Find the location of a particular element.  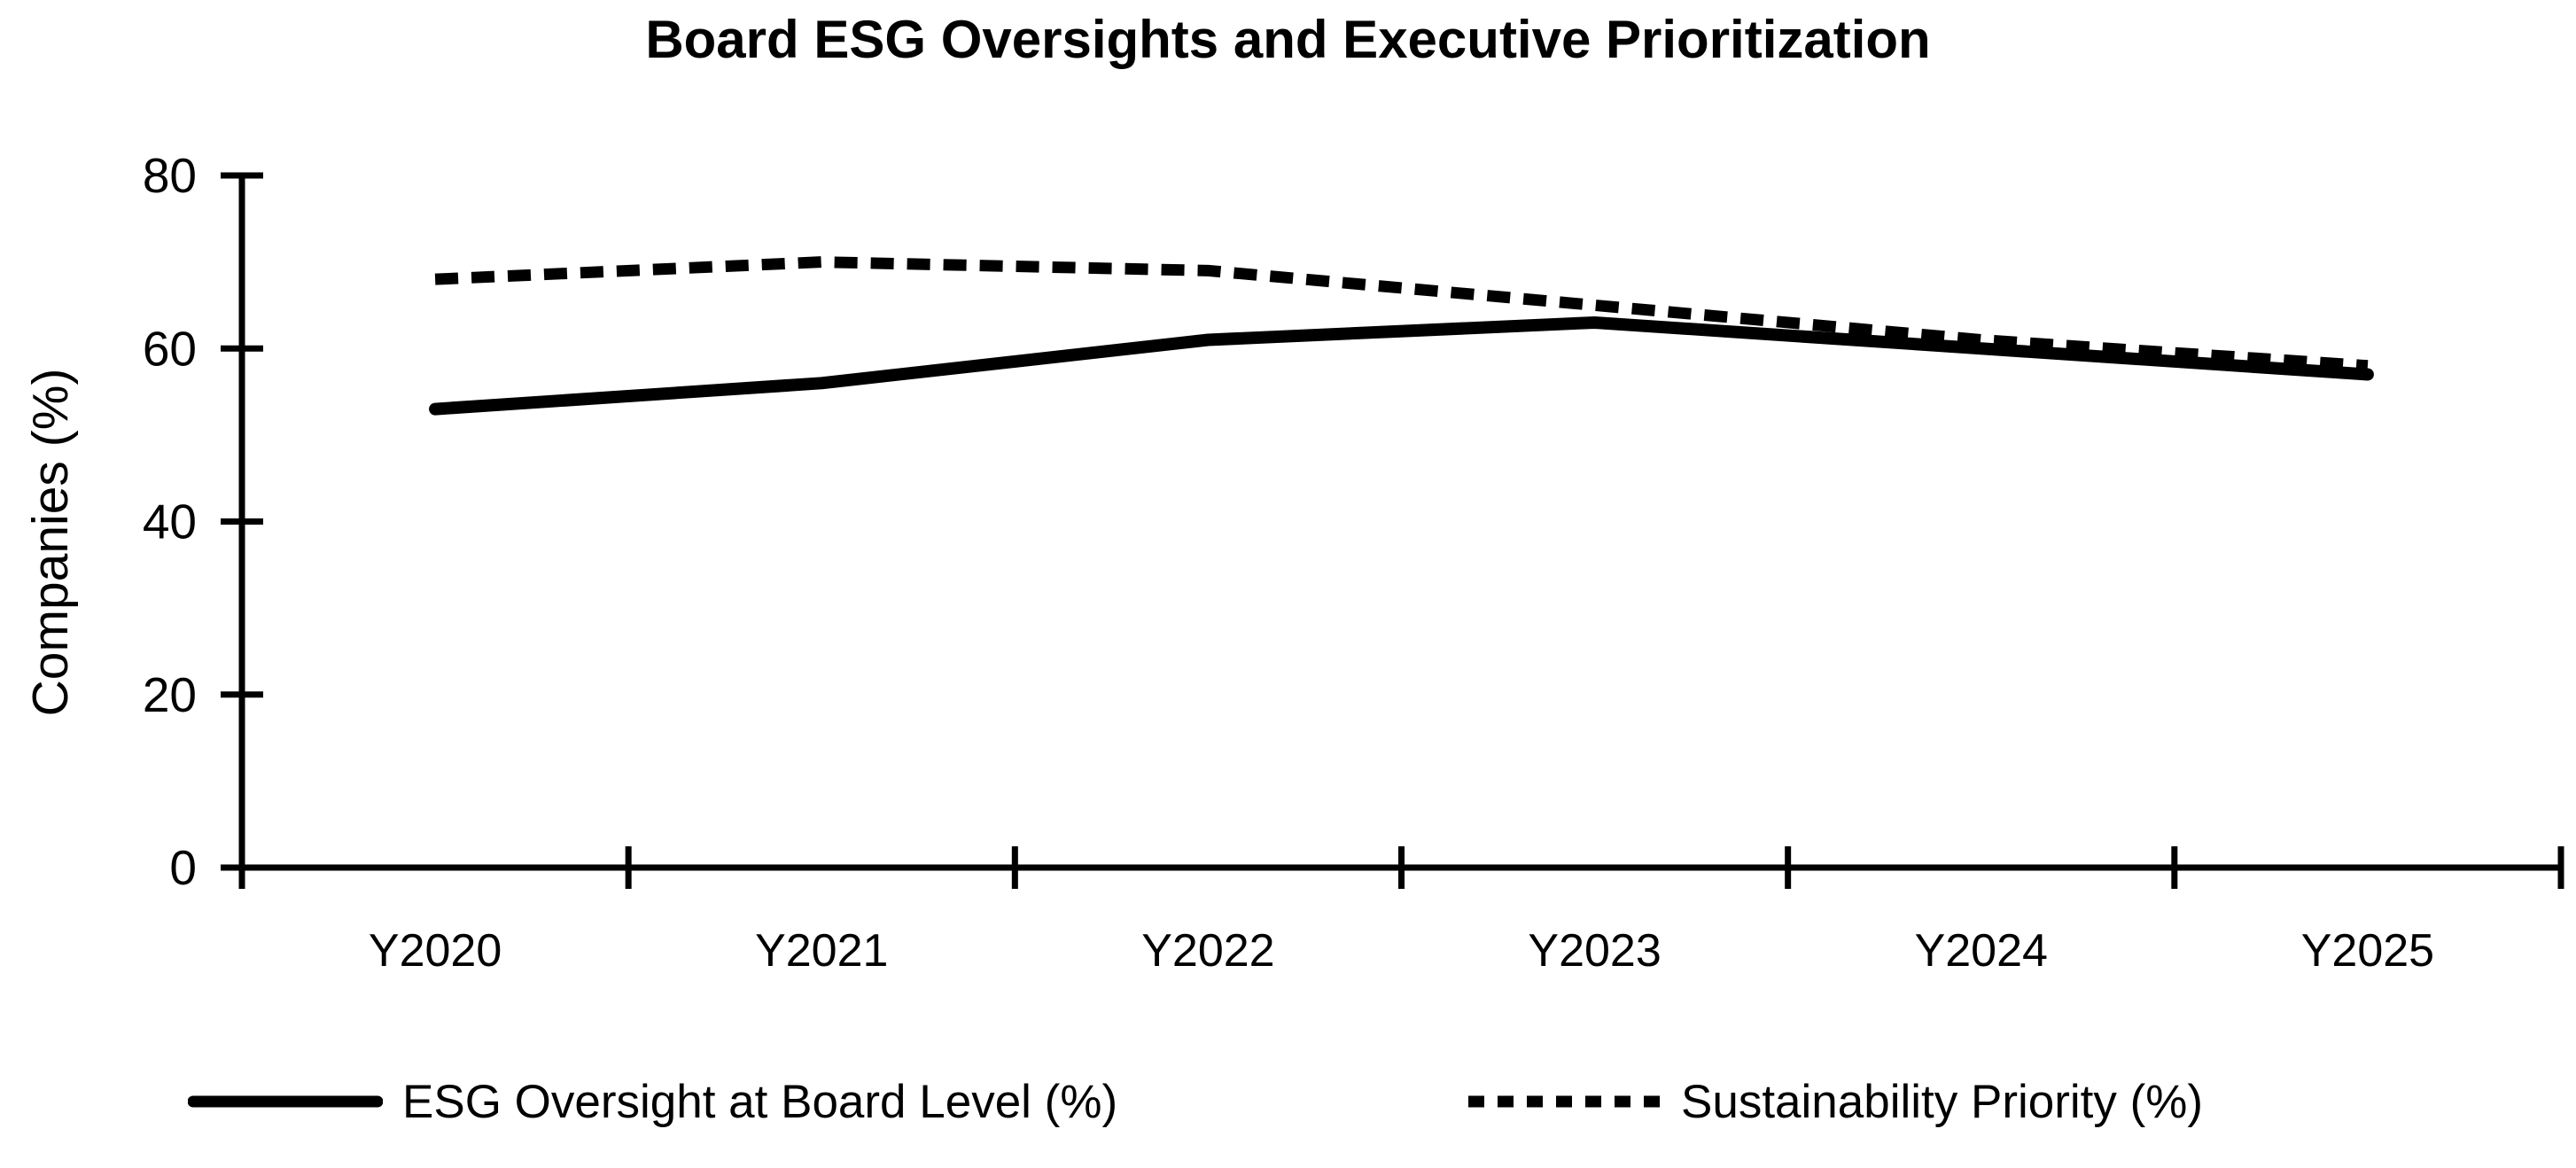

y-axis-tick-label: 80 is located at coordinates (170, 175).